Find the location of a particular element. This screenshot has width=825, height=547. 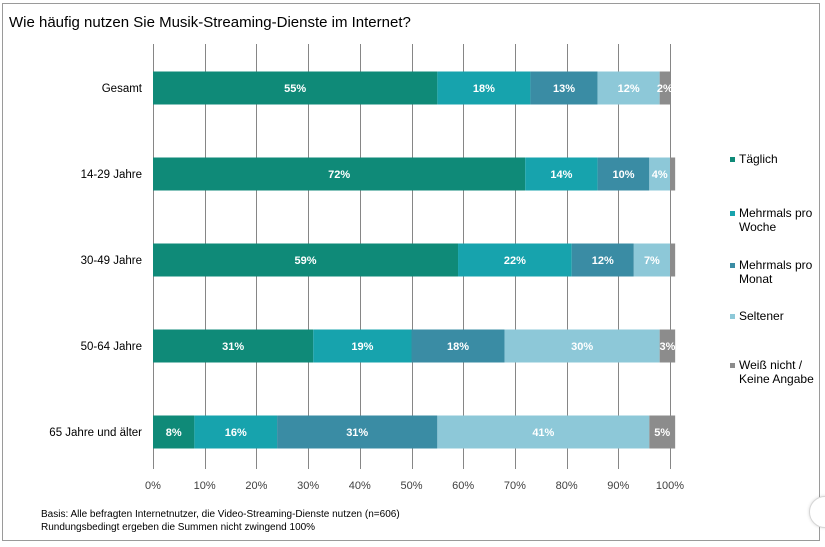

x-tick-label: 70% is located at coordinates (515, 486).